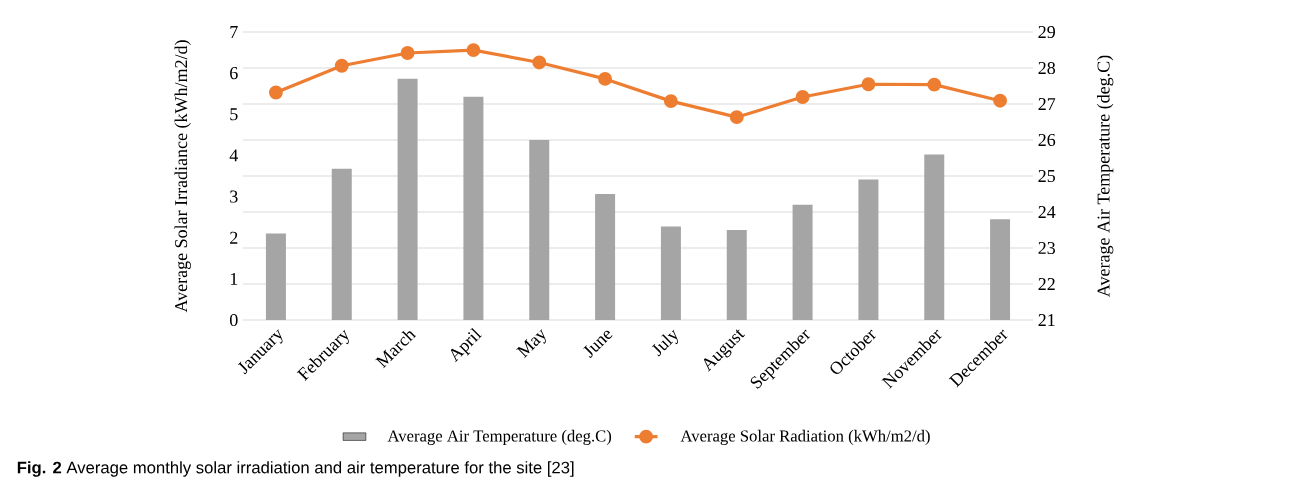 The image size is (1295, 490). What do you see at coordinates (1046, 284) in the screenshot?
I see `y2-tick-label: 22` at bounding box center [1046, 284].